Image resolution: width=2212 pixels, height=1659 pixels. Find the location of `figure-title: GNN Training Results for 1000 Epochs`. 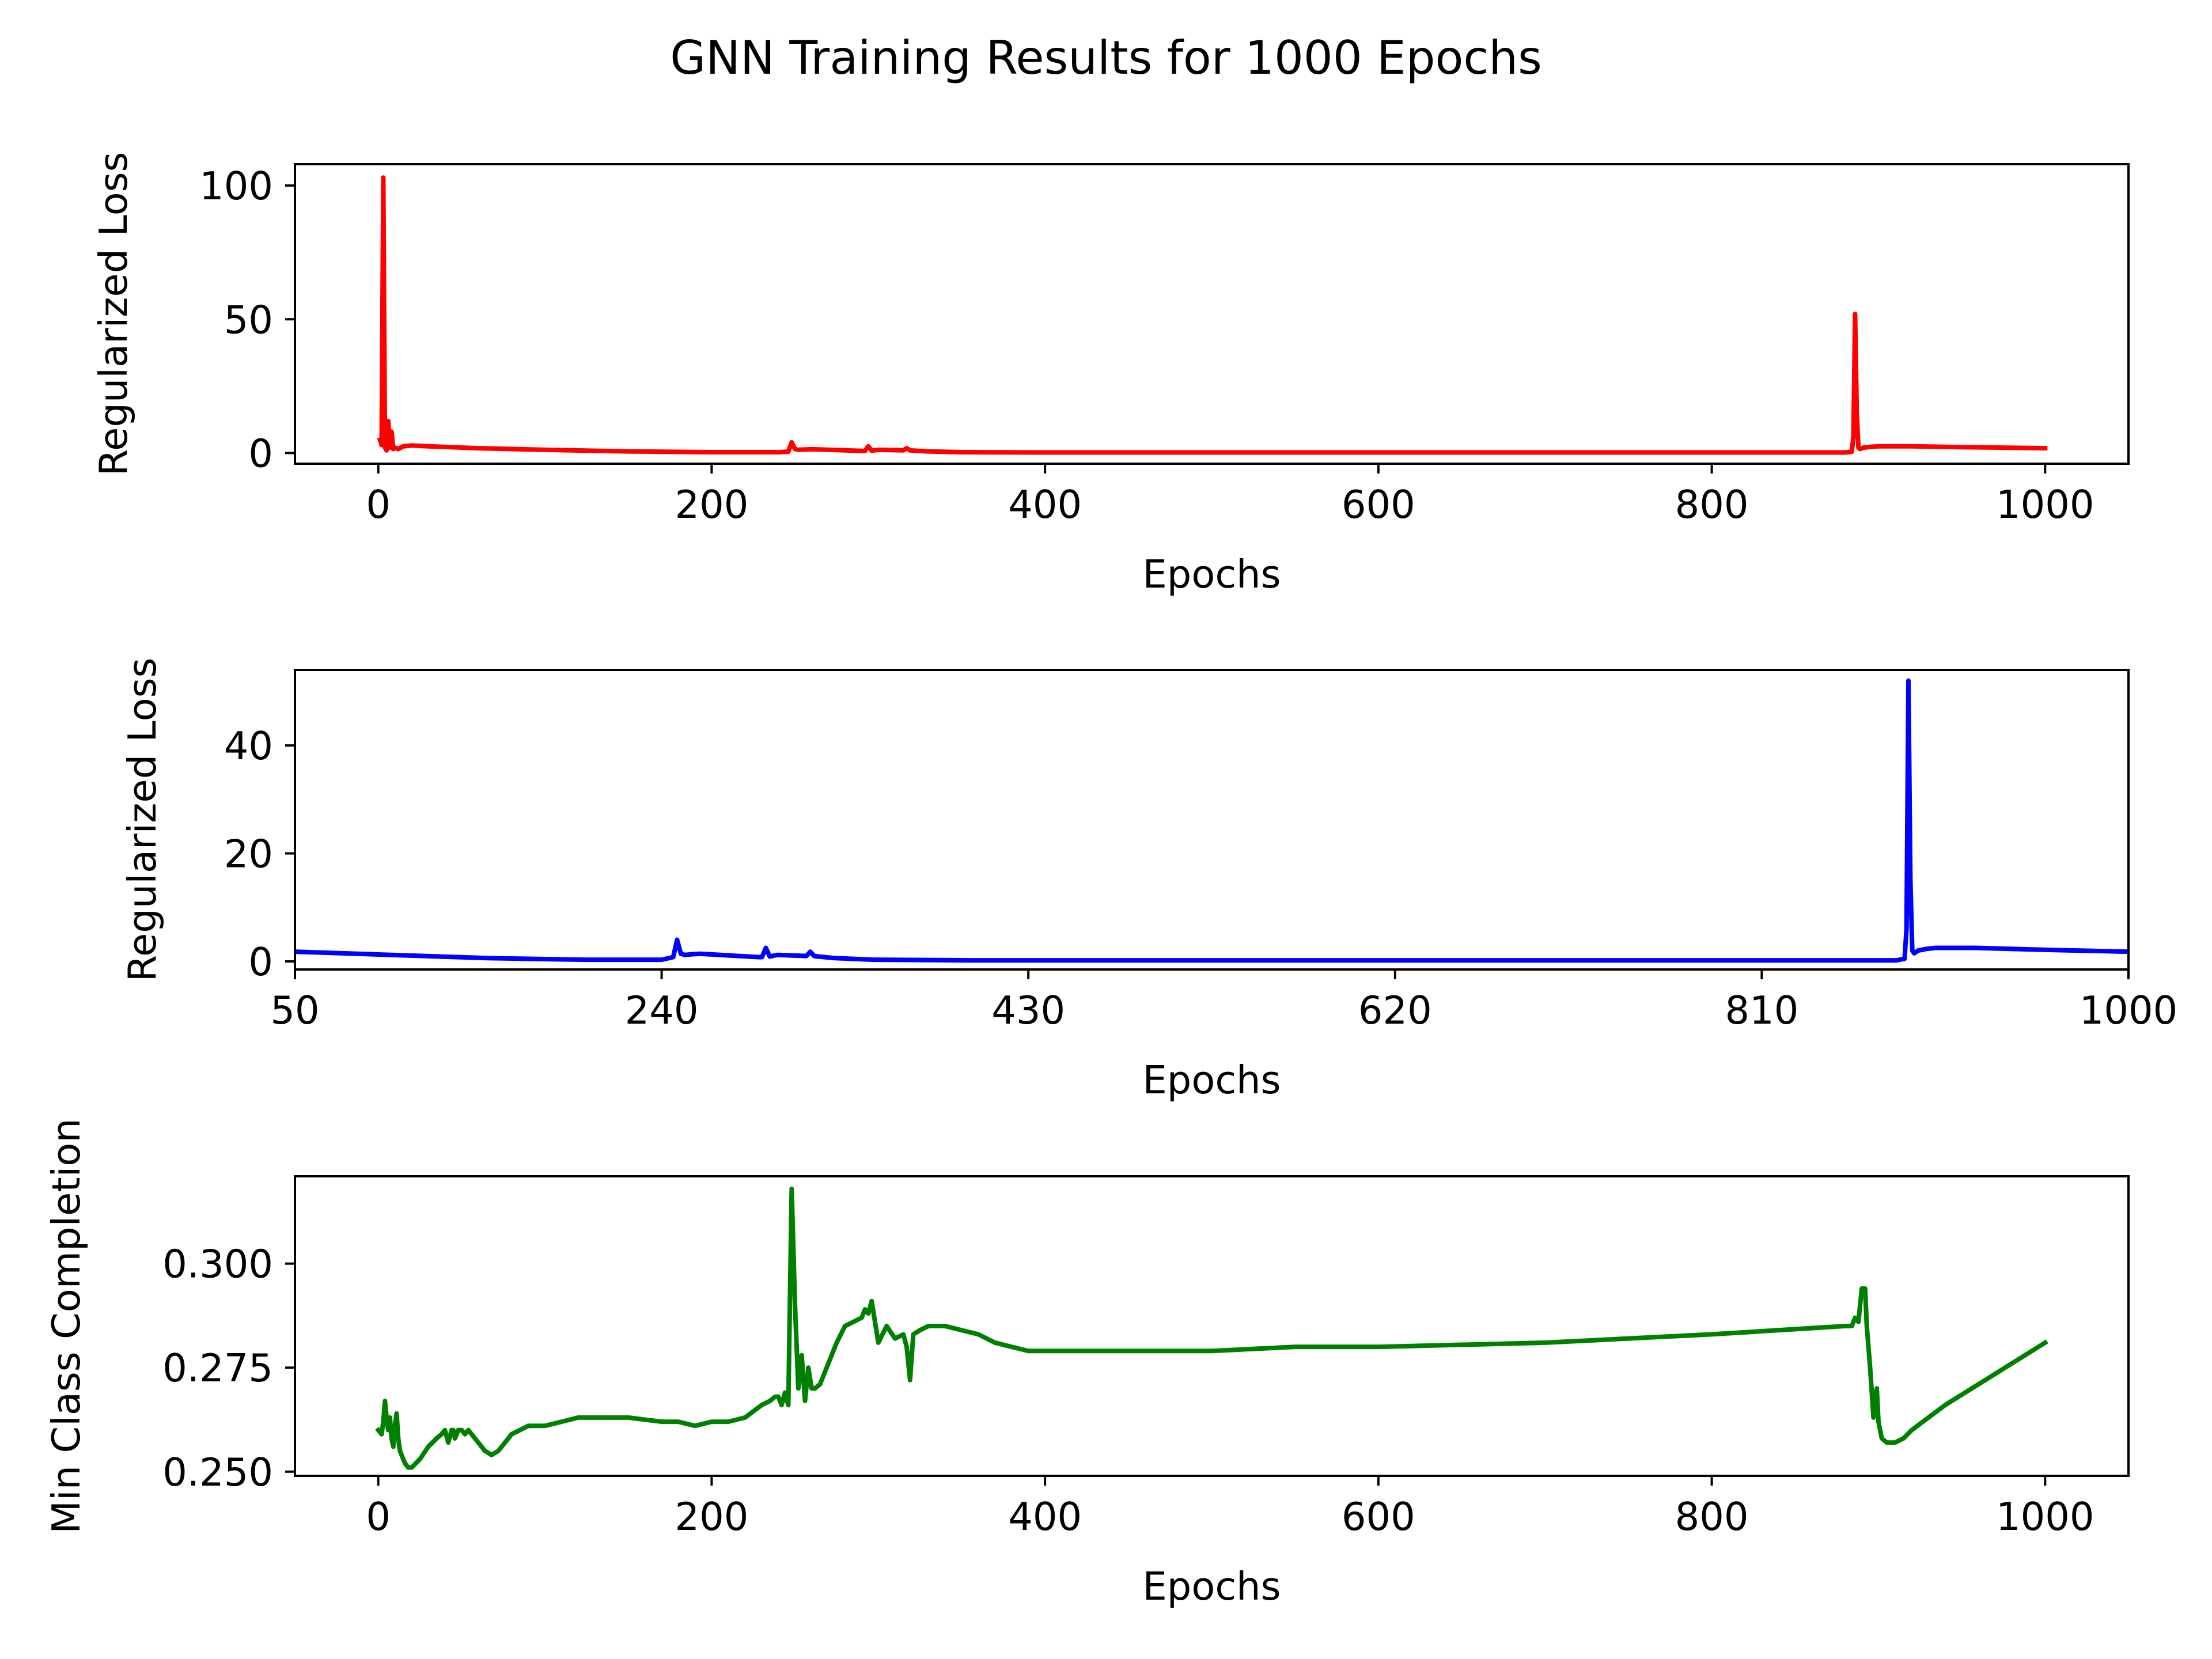

figure-title: GNN Training Results for 1000 Epochs is located at coordinates (1106, 58).